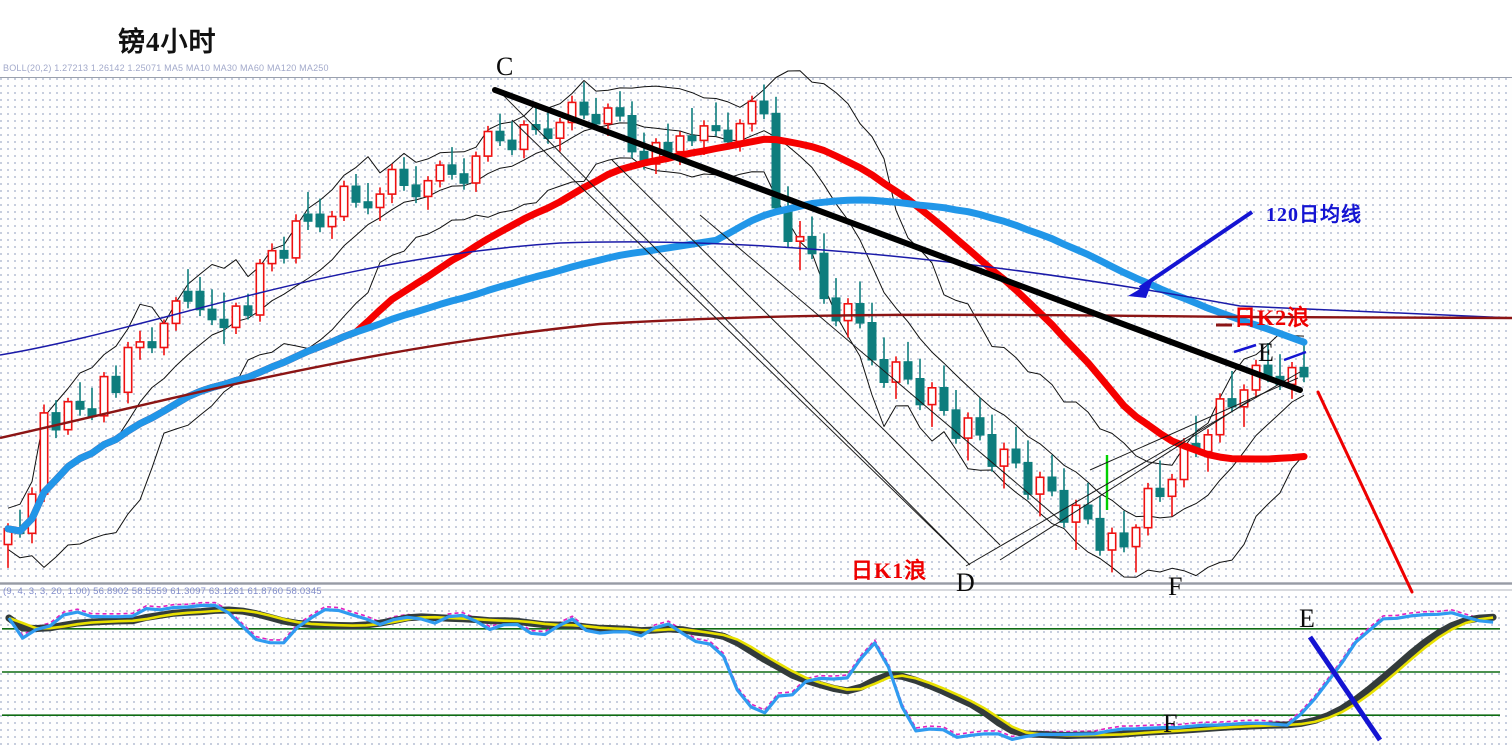 The image size is (1512, 745). Describe the element at coordinates (889, 570) in the screenshot. I see `wave1-label: 日K1浪` at that location.